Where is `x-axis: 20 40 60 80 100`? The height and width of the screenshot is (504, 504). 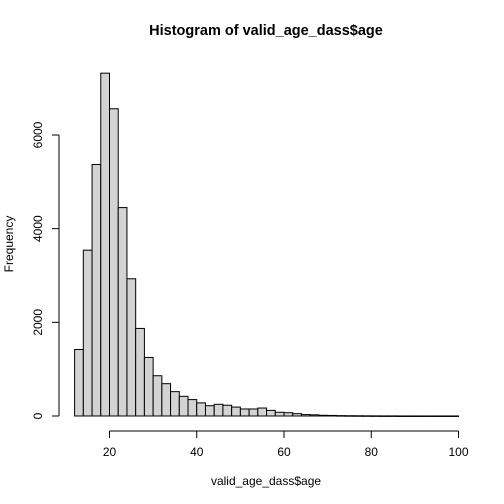
x-axis: 20 40 60 80 100 is located at coordinates (286, 444).